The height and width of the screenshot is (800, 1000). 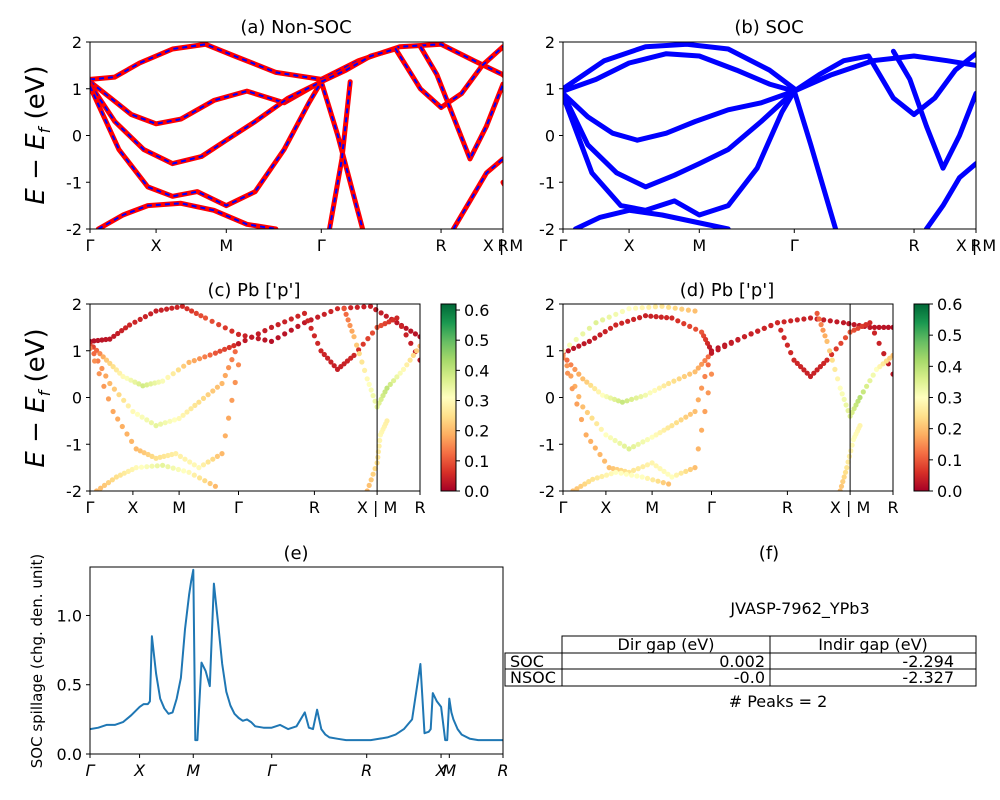 I want to click on panel-e-ylabel: SOC spillage (chg. den. unit), so click(x=37, y=661).